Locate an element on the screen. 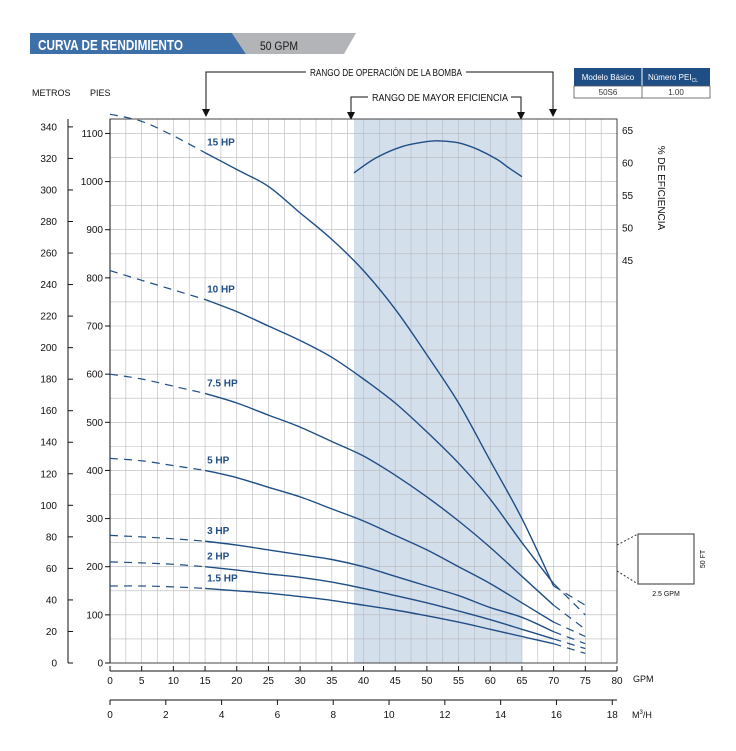 The image size is (736, 751). chart-title: CURVA DE RENDIMIENTO is located at coordinates (110, 45).